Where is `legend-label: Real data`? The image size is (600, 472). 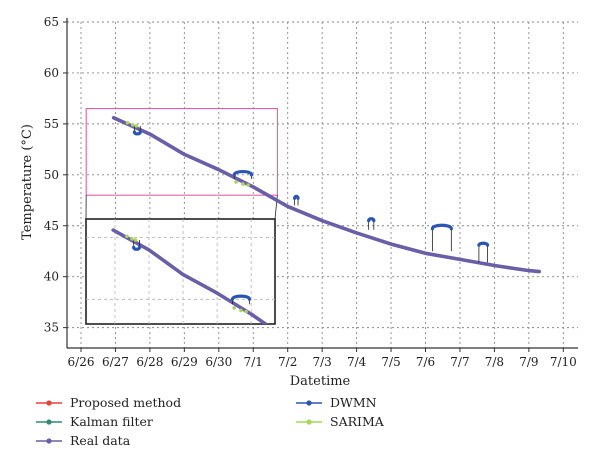 legend-label: Real data is located at coordinates (100, 440).